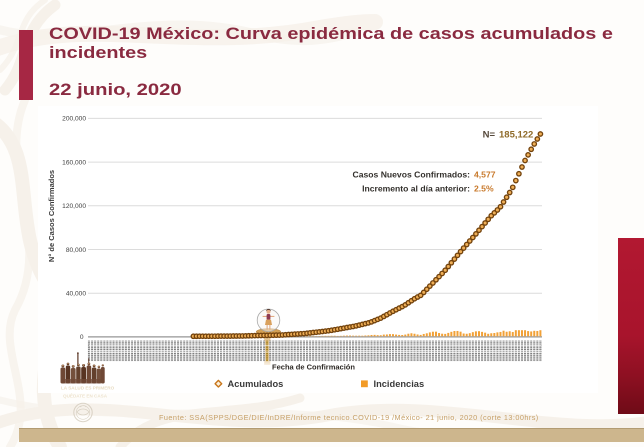  I want to click on svg-text: 80,000, so click(76, 250).